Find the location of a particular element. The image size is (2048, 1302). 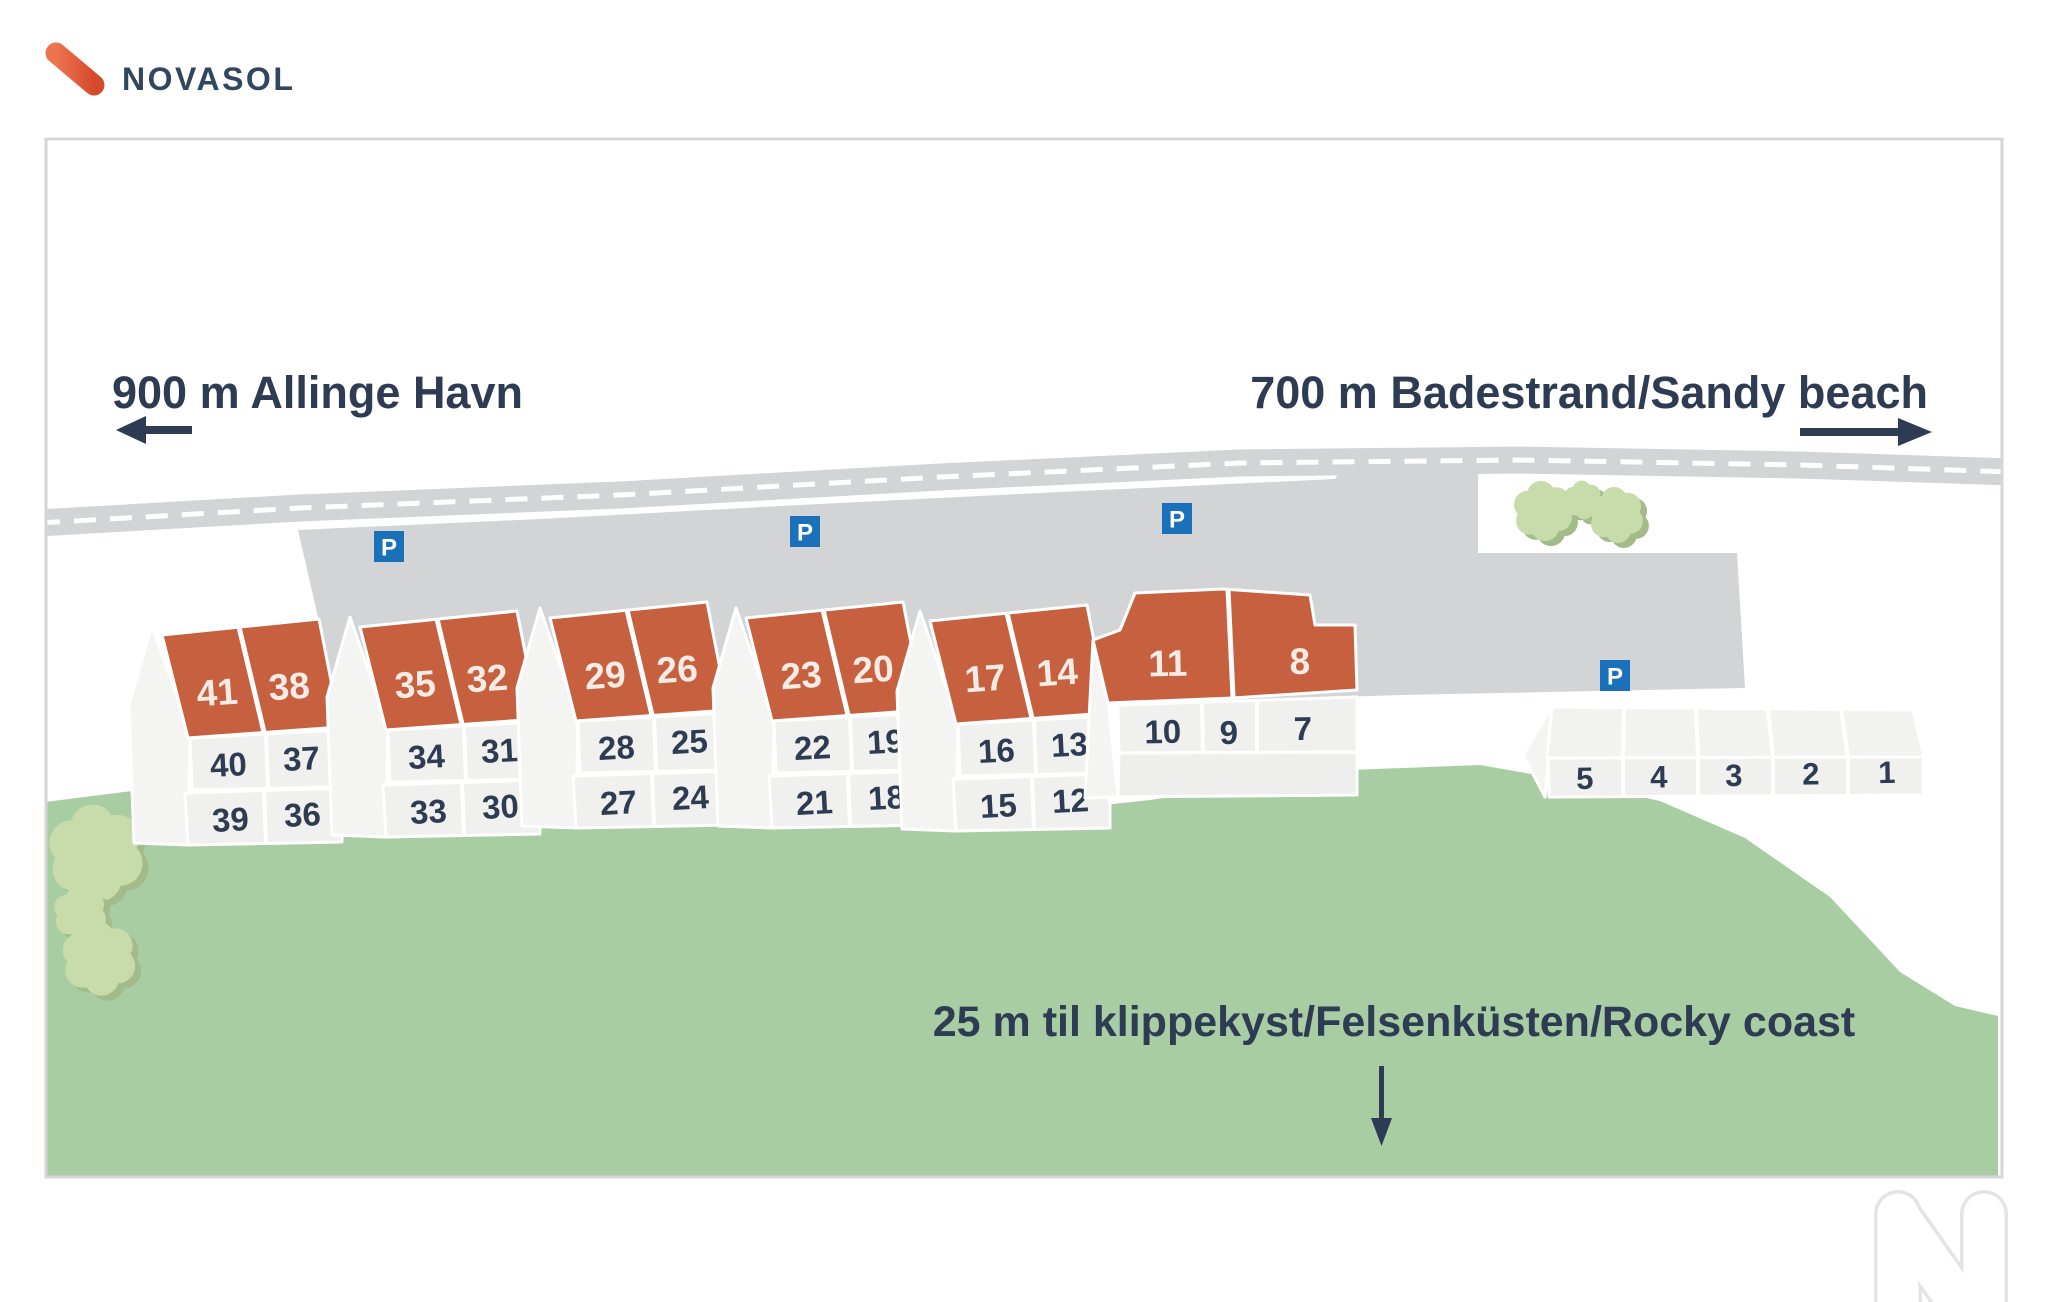

unit-label-24: 24 is located at coordinates (690, 797).